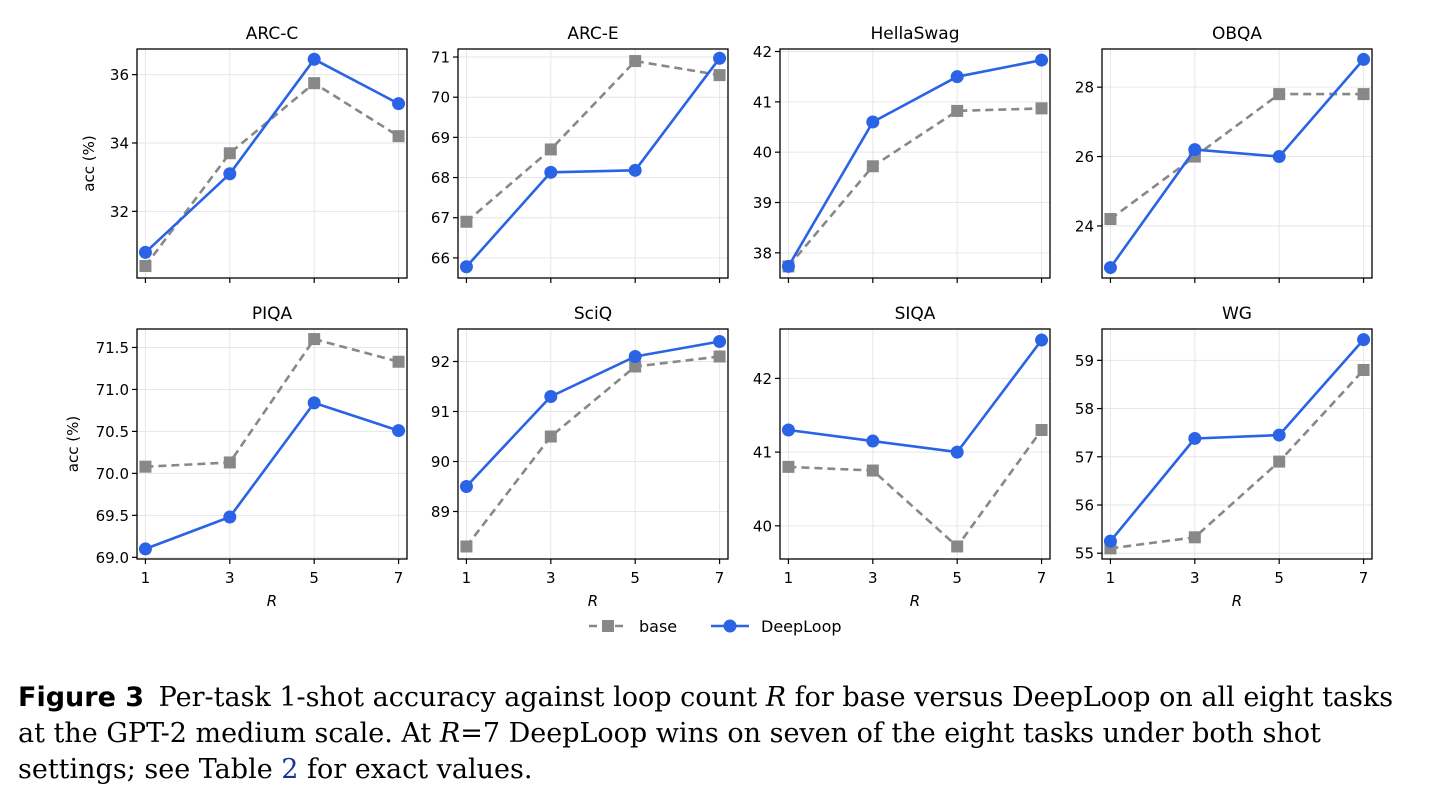  What do you see at coordinates (1237, 34) in the screenshot?
I see `panel-title: OBQA` at bounding box center [1237, 34].